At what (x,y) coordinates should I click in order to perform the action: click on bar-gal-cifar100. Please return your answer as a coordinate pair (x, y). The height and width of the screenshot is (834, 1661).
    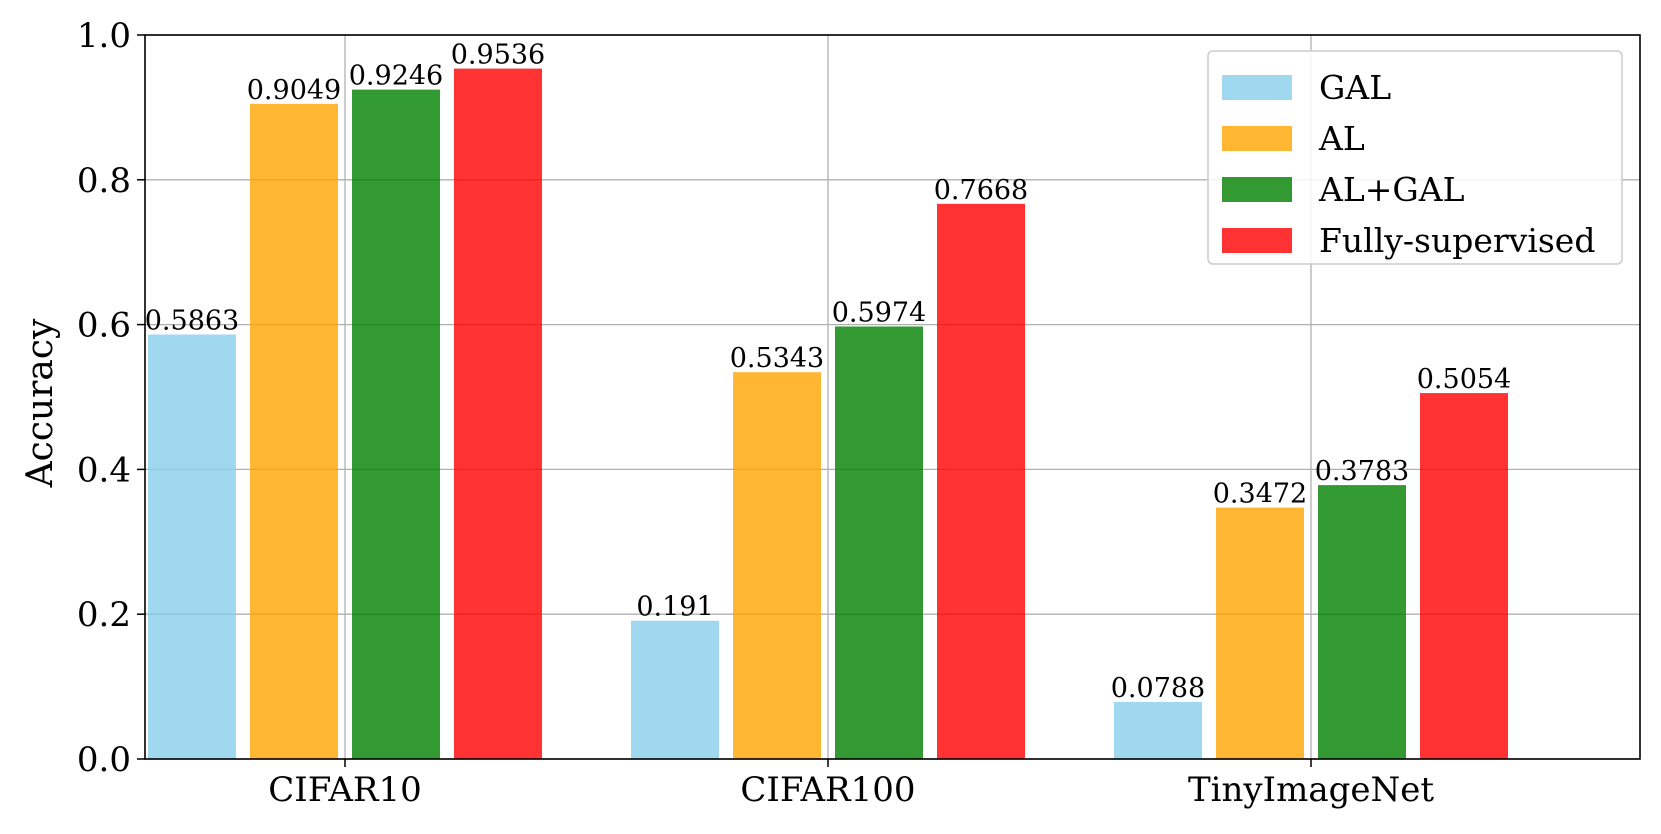
    Looking at the image, I should click on (675, 689).